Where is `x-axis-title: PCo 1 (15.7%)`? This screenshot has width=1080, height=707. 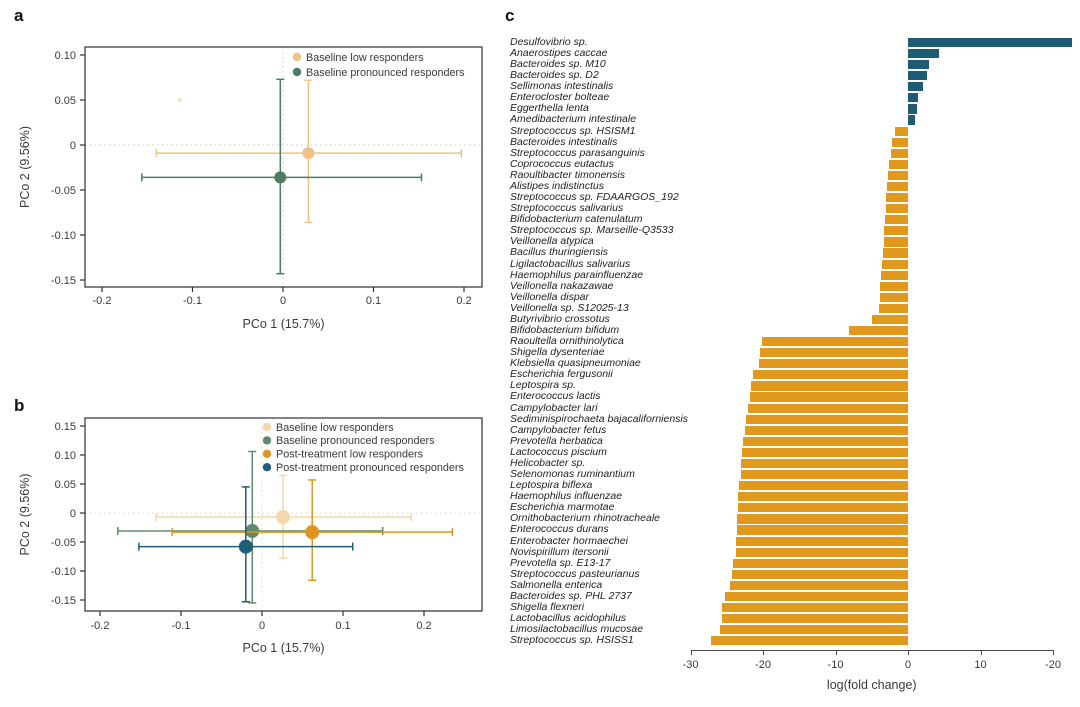
x-axis-title: PCo 1 (15.7%) is located at coordinates (284, 648).